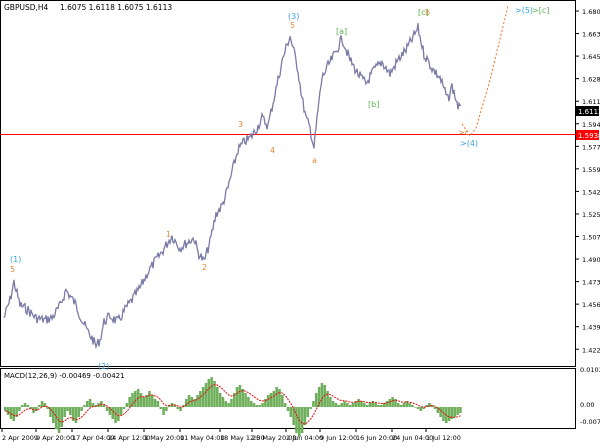  Describe the element at coordinates (202, 438) in the screenshot. I see `time-tick-label: 11 May 04:00` at that location.